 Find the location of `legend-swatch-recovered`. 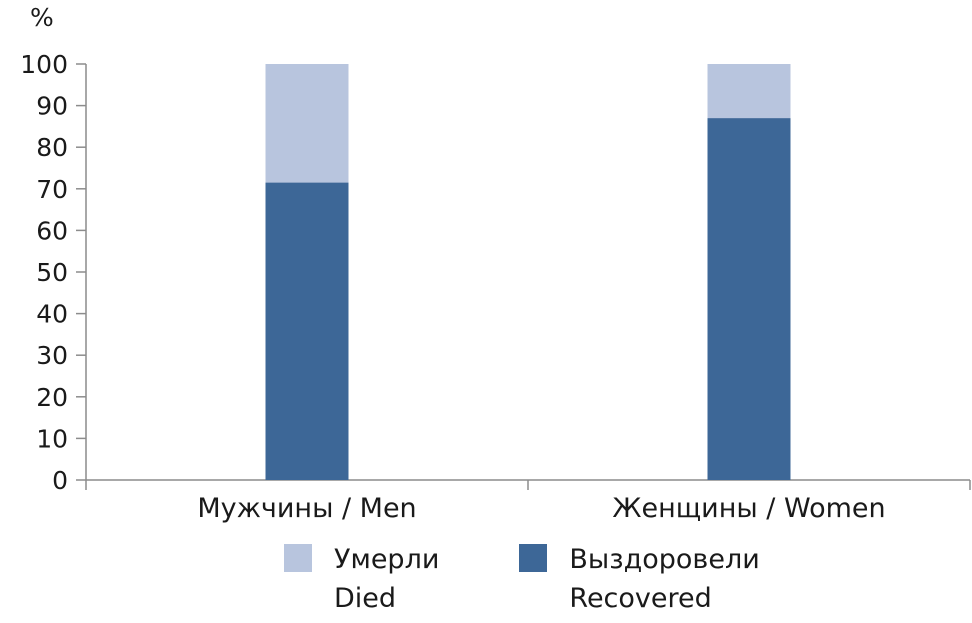

legend-swatch-recovered is located at coordinates (533, 558).